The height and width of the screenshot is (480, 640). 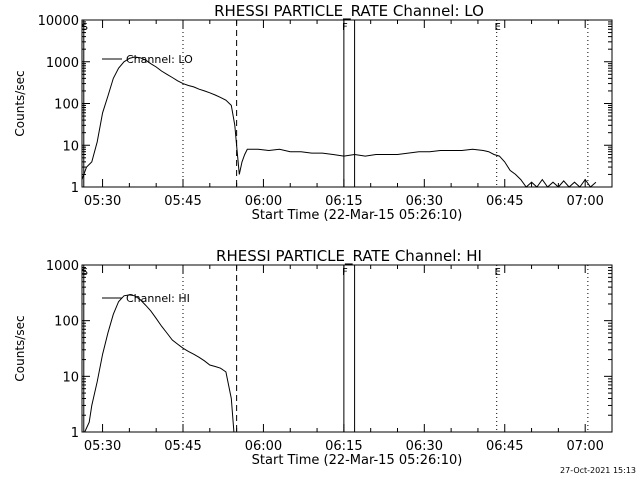 What do you see at coordinates (598, 470) in the screenshot?
I see `footer-timestamp: 27-Oct-2021 15:13` at bounding box center [598, 470].